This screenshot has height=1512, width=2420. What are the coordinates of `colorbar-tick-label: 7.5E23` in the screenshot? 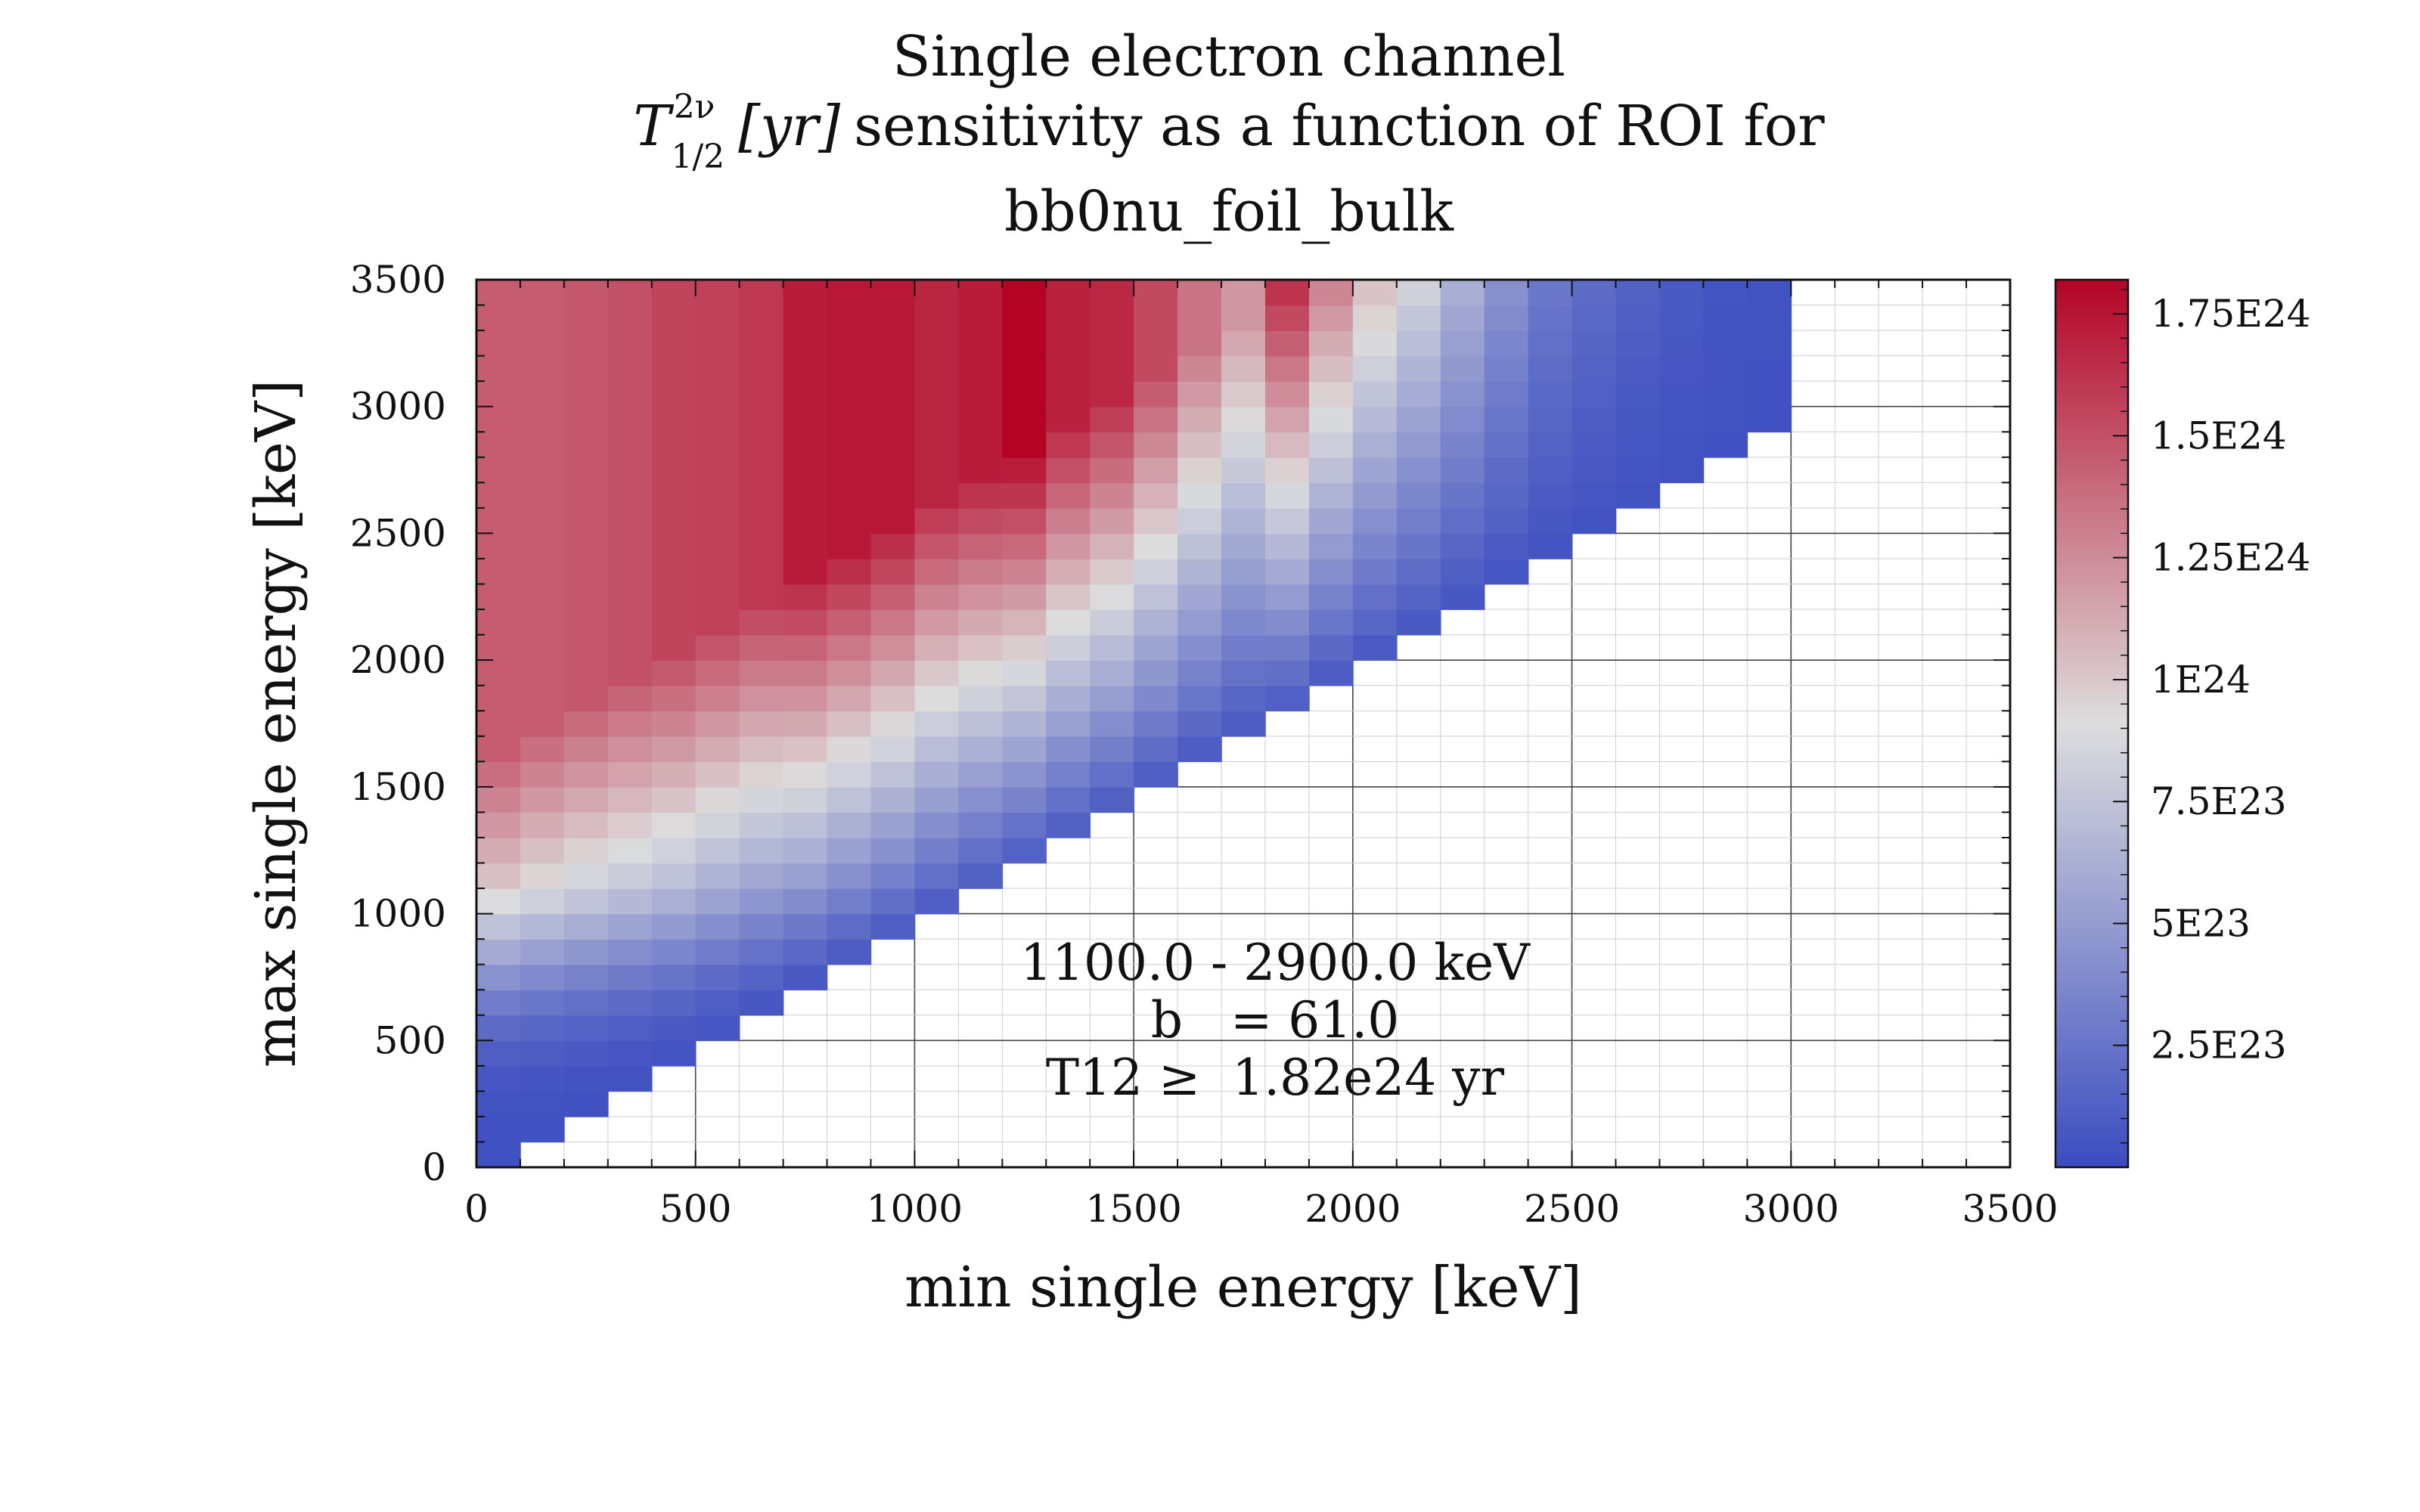 It's located at (2219, 801).